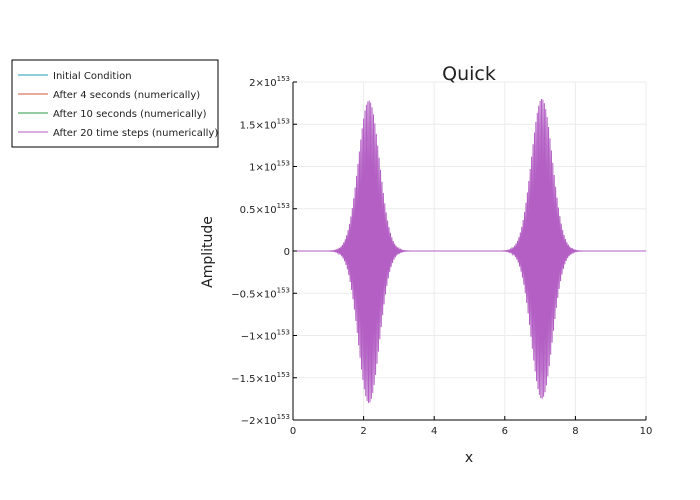  What do you see at coordinates (265, 420) in the screenshot?
I see `y-tick-label: −2×10153` at bounding box center [265, 420].